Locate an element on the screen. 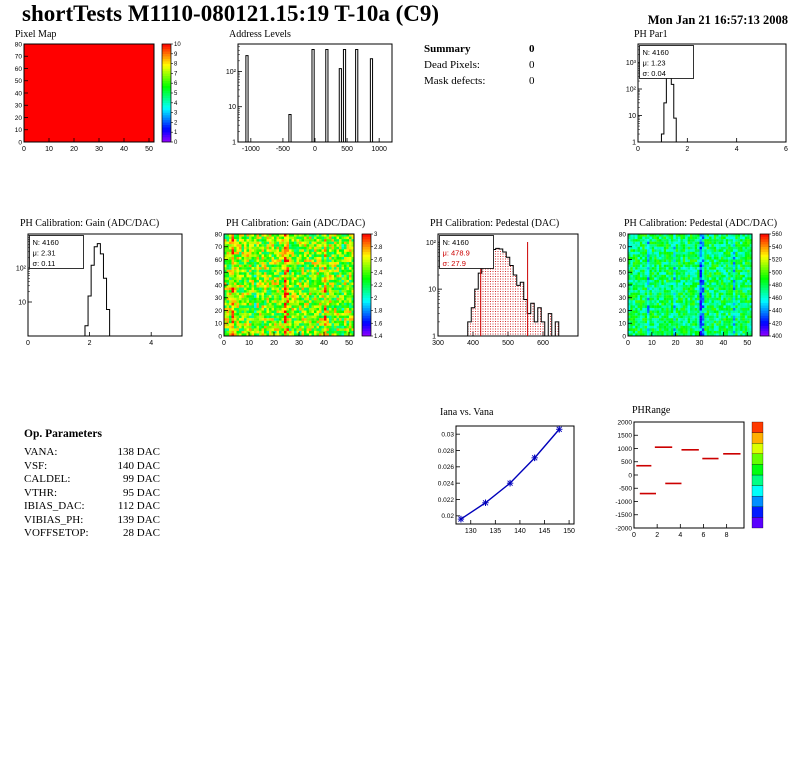 The image size is (796, 772). panel-title-ph-par1: PH Par1 is located at coordinates (651, 34).